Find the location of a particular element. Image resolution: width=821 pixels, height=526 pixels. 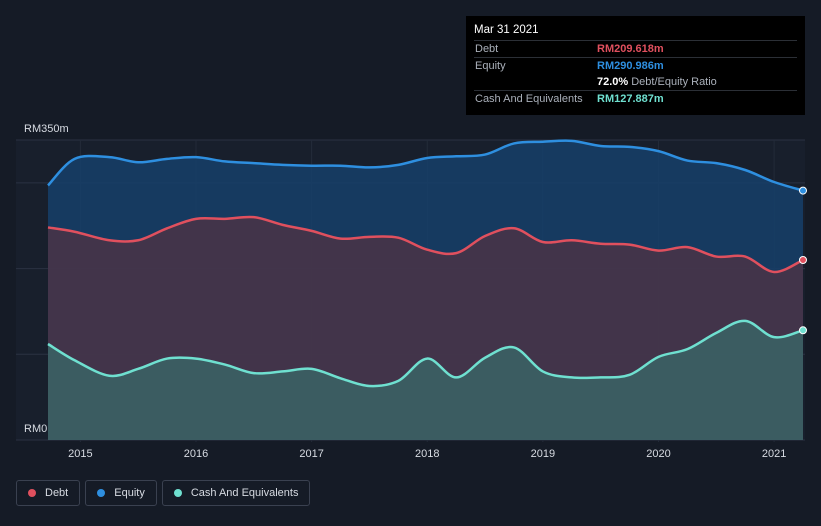

equity-line is located at coordinates (425, 165).